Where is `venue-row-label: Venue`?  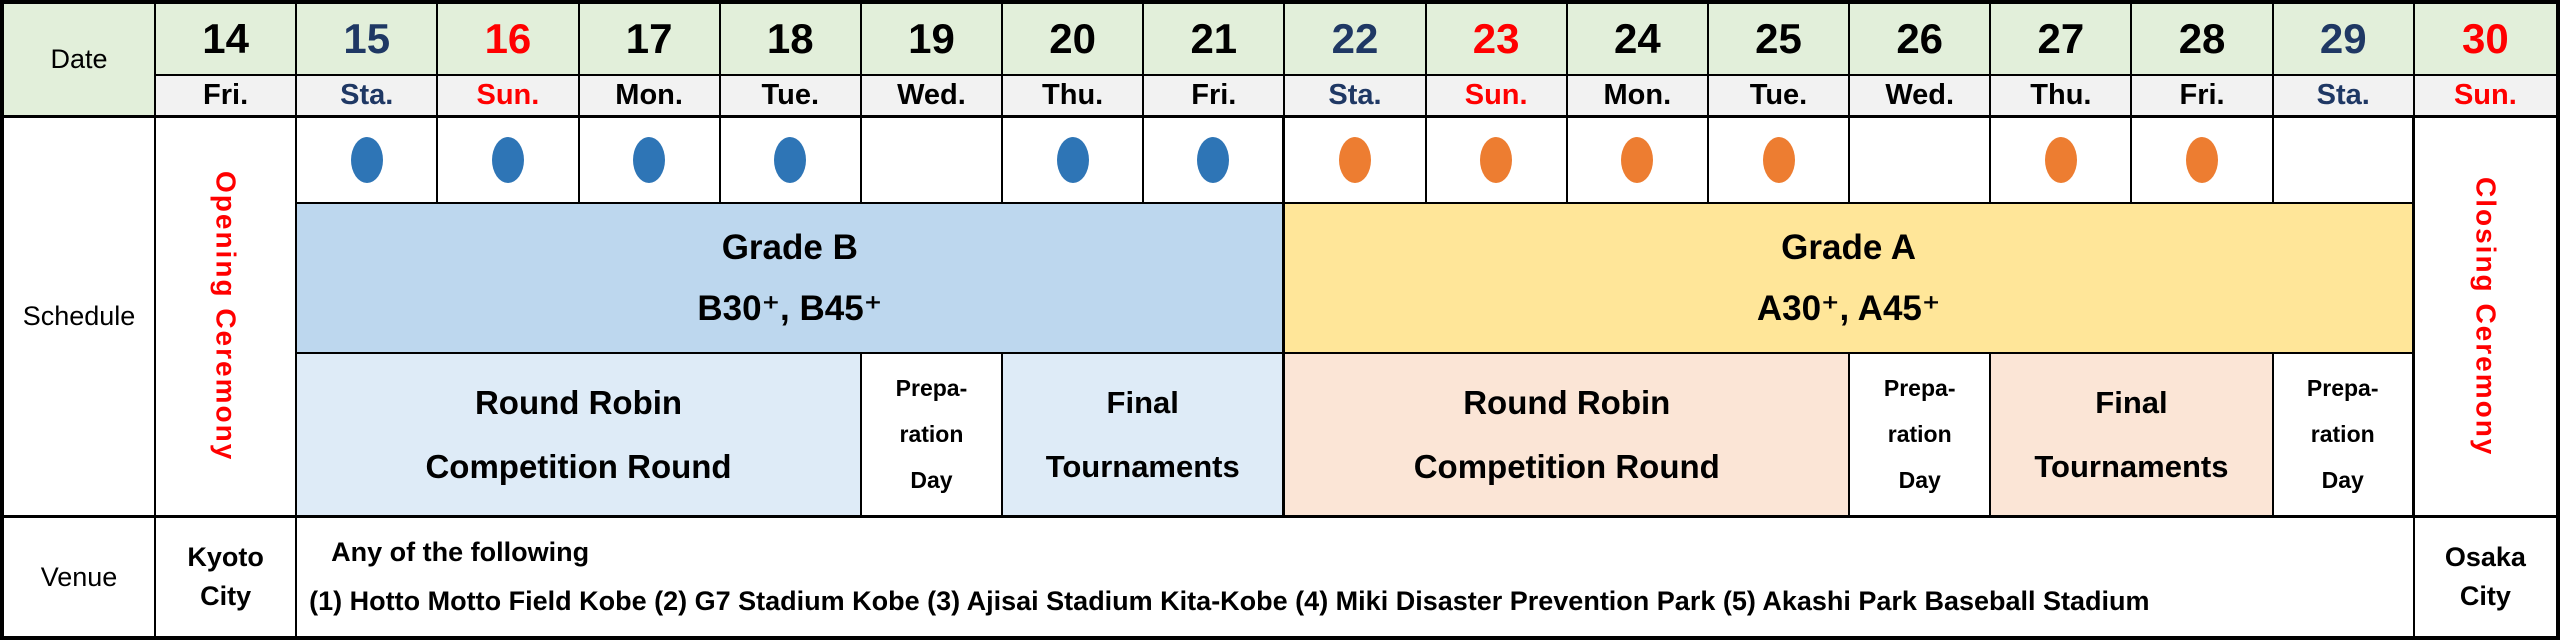
venue-row-label: Venue is located at coordinates (79, 576).